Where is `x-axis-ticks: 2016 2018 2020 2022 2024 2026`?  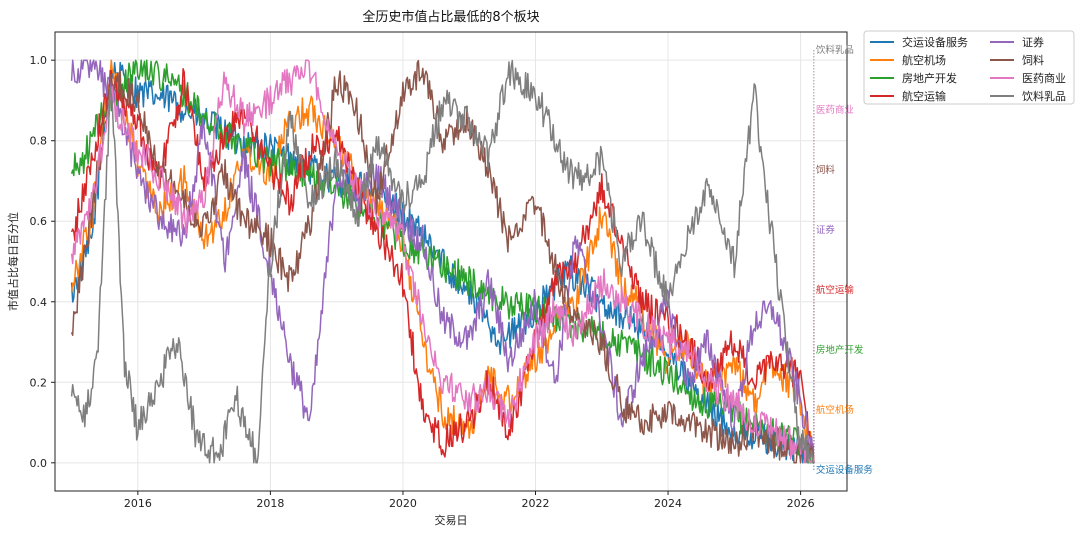
x-axis-ticks: 2016 2018 2020 2022 2024 2026 is located at coordinates (469, 500).